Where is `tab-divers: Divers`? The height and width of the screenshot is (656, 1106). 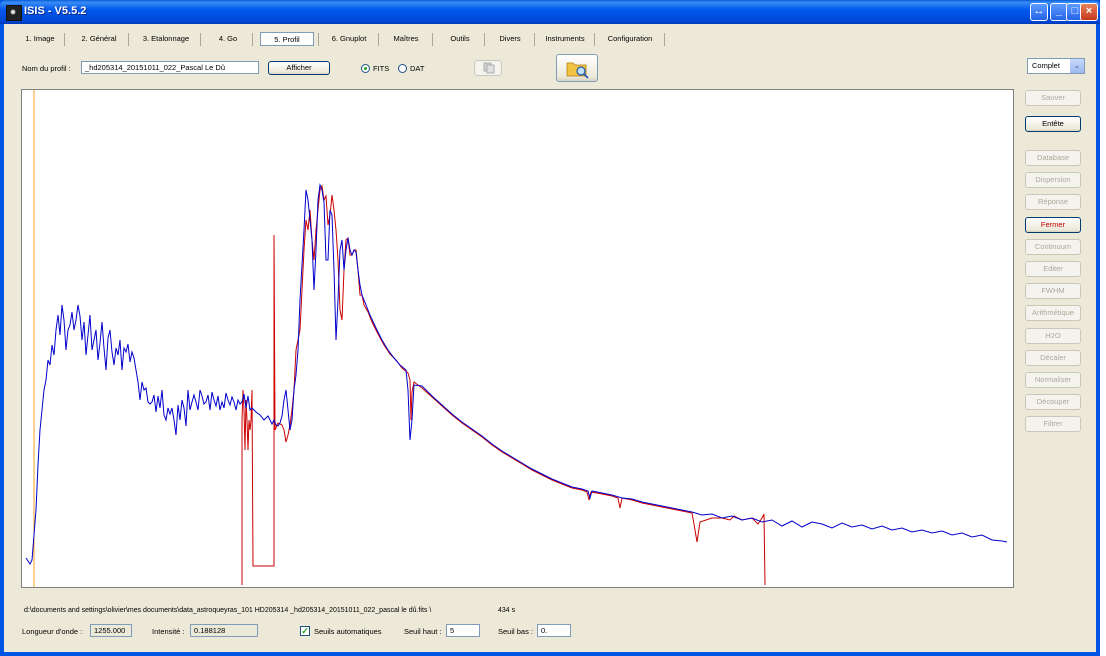
tab-divers: Divers is located at coordinates (510, 38).